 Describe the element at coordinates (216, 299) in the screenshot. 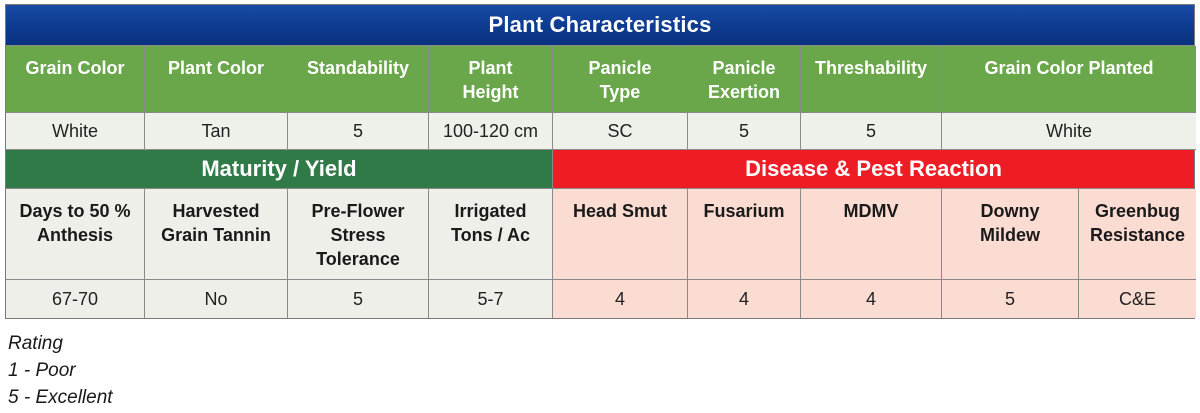

I see `value-grain-tannin: No` at that location.